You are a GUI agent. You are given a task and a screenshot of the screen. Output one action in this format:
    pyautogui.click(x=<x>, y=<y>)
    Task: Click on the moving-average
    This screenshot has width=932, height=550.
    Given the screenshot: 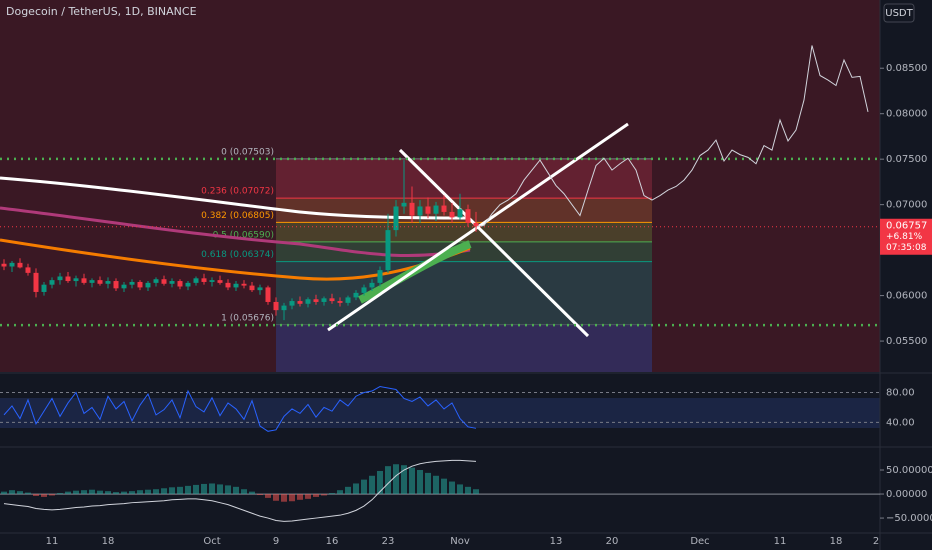 What is the action you would take?
    pyautogui.click(x=235, y=198)
    